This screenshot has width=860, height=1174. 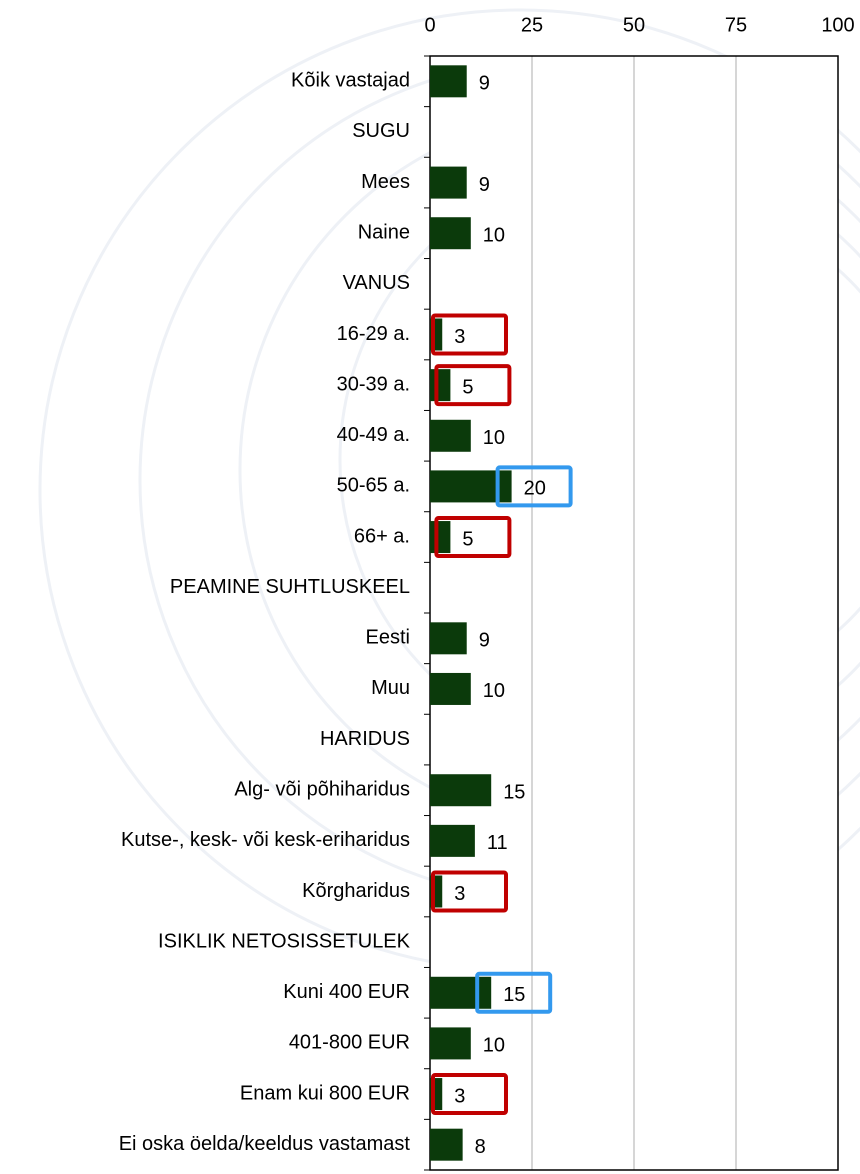 I want to click on y-tick-label: Eesti, so click(x=388, y=638).